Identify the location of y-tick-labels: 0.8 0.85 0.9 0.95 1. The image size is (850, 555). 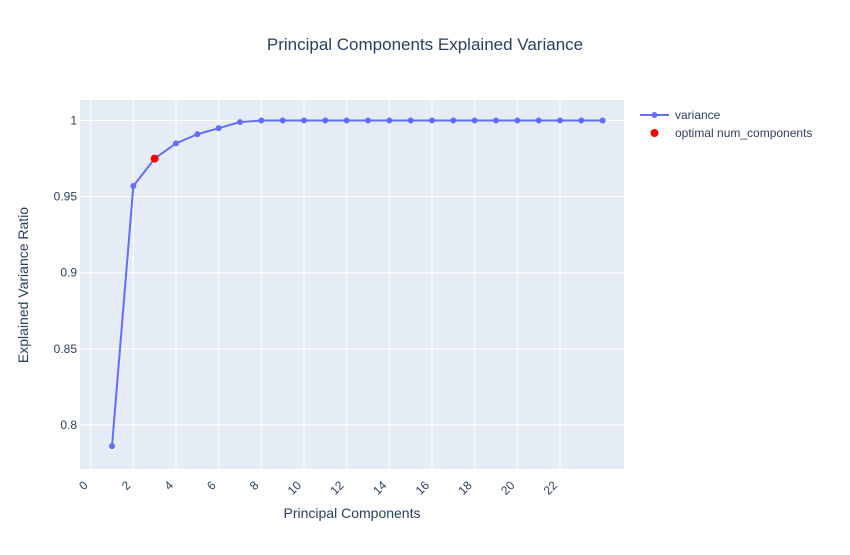
(66, 273).